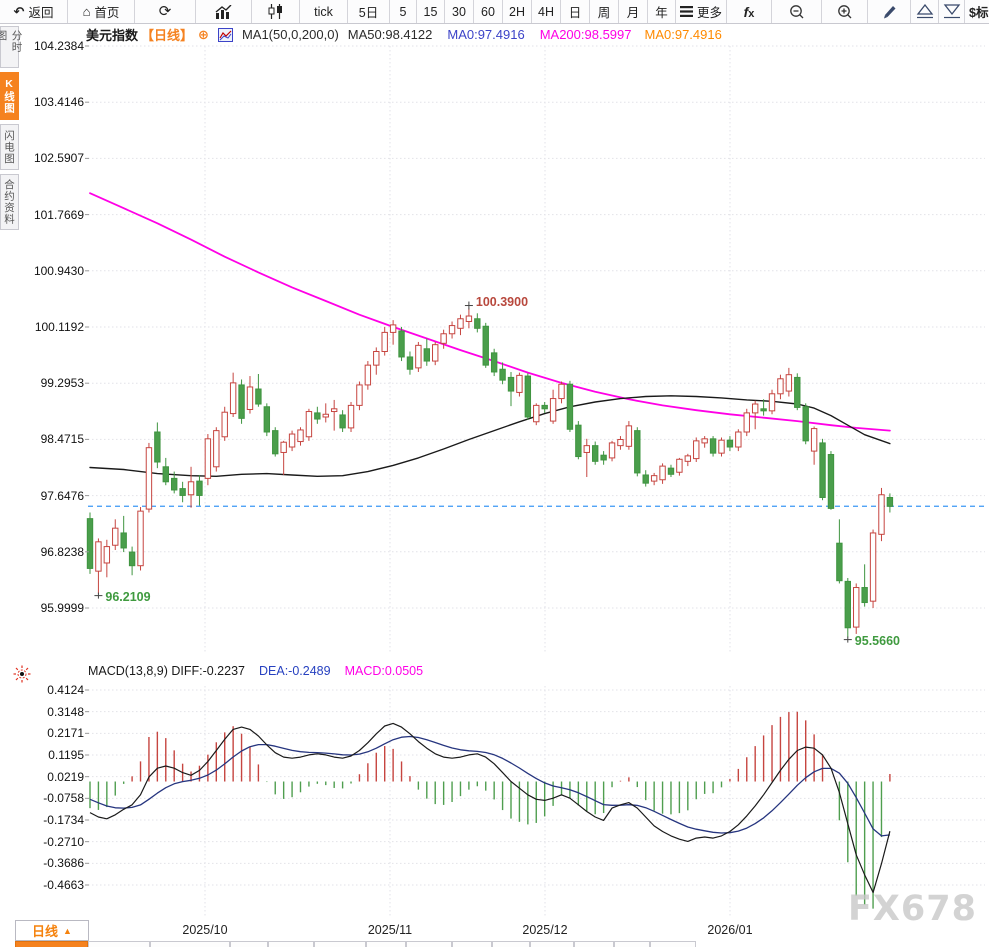 The image size is (989, 947). I want to click on tick-button: tick, so click(324, 11).